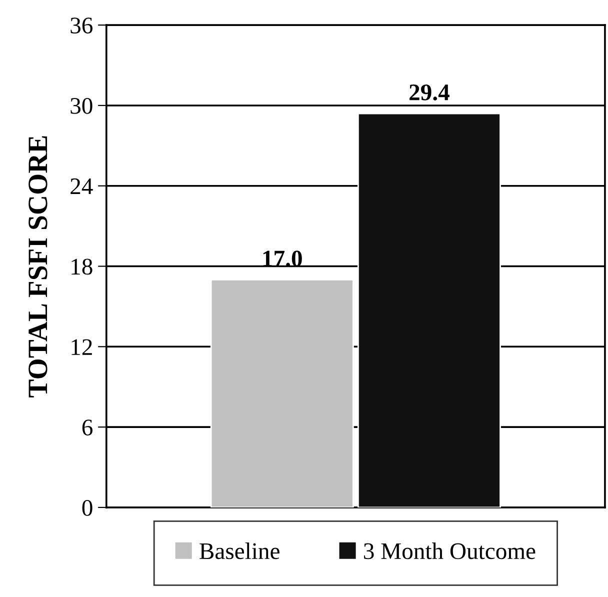  I want to click on y-tick-label: 18, so click(82, 266).